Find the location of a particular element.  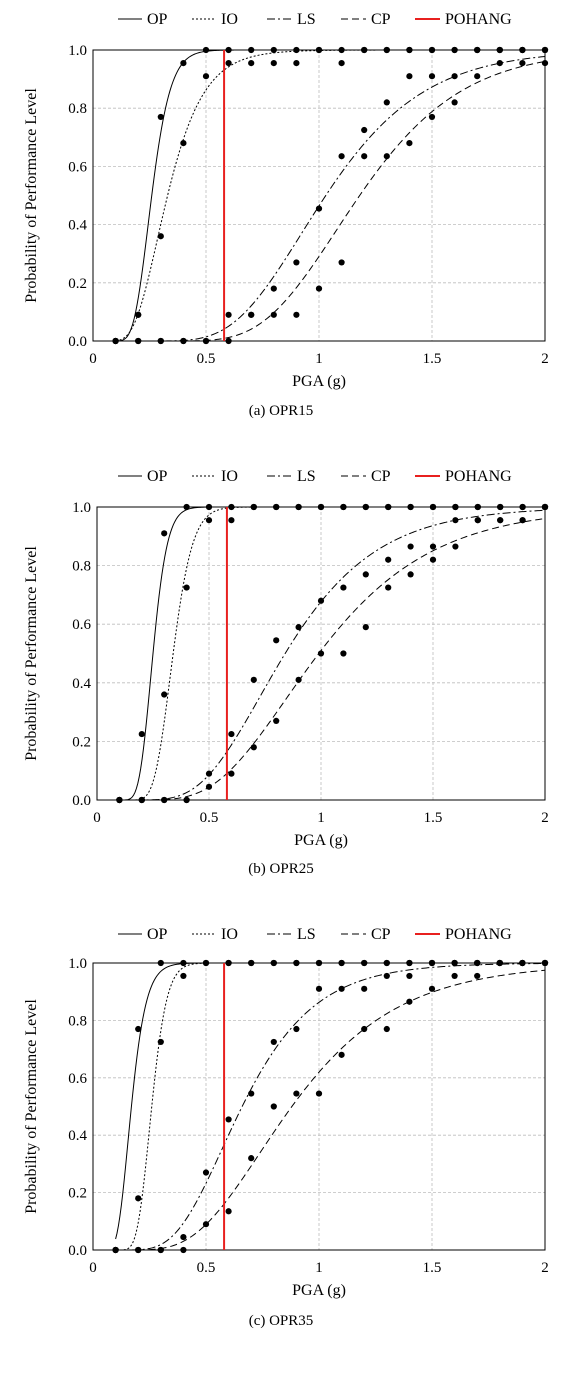

legend-label-io: IO is located at coordinates (229, 476).